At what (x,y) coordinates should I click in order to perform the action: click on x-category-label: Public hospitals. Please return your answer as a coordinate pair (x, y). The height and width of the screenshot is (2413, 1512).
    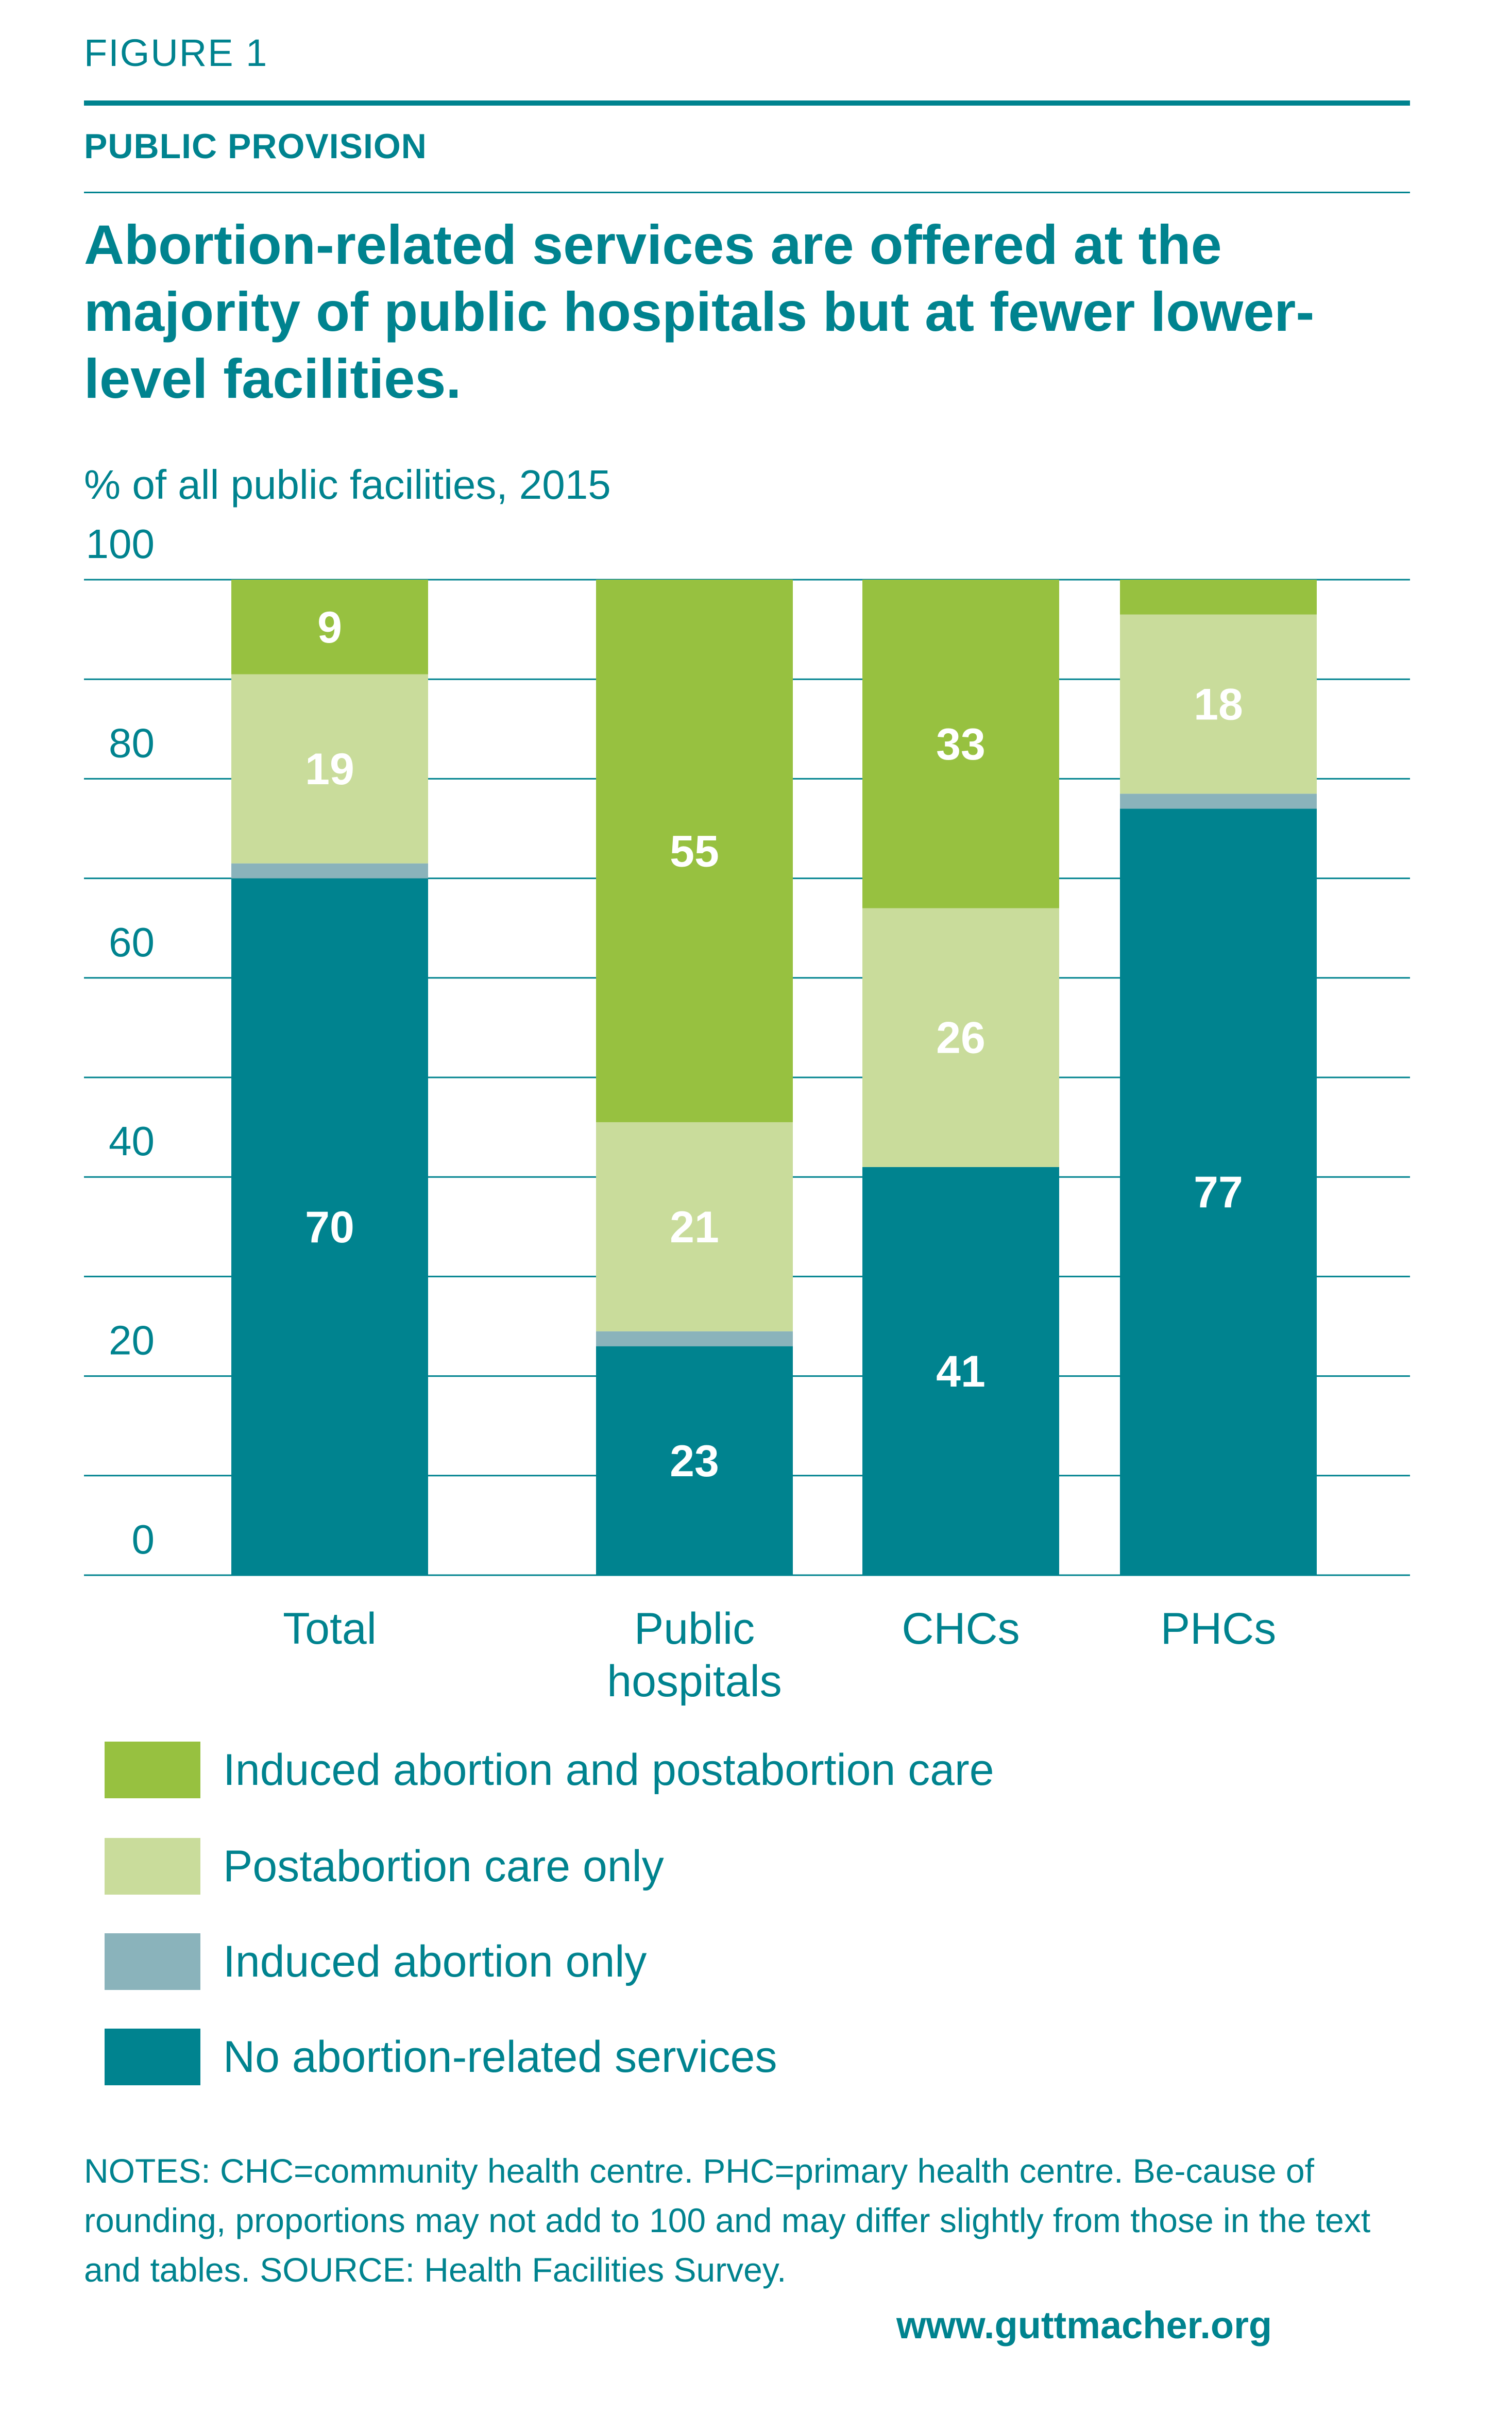
    Looking at the image, I should click on (694, 1655).